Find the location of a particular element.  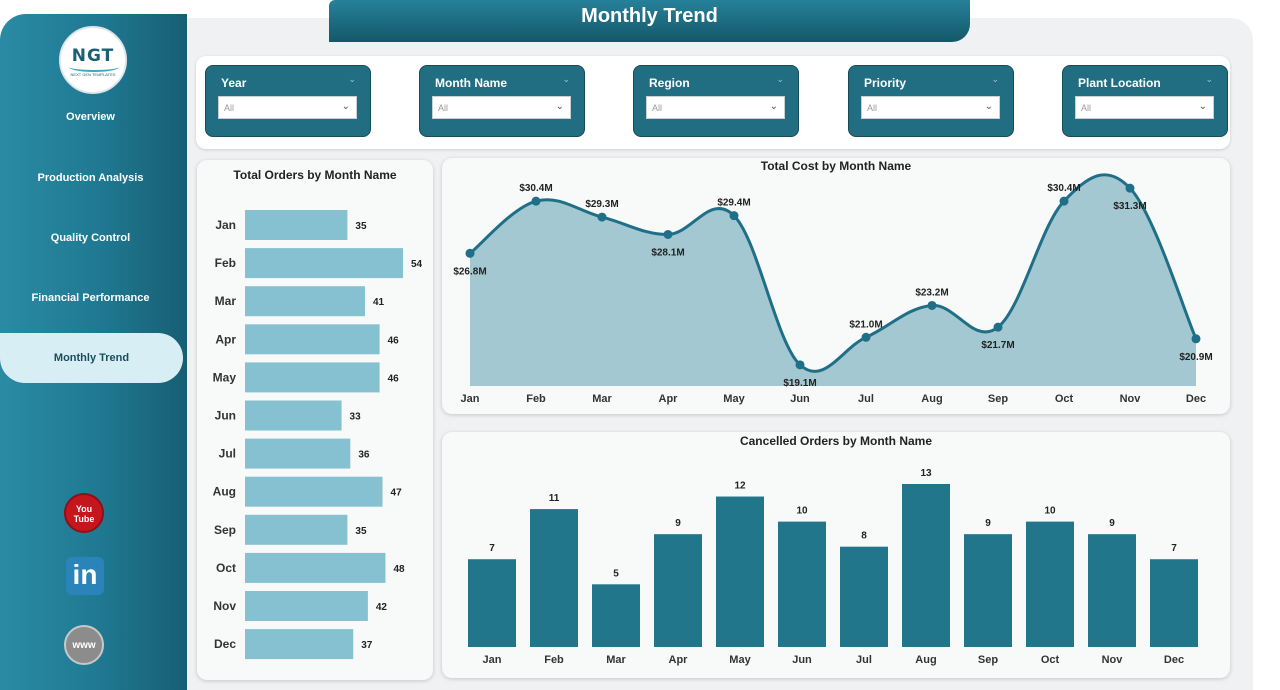

cost-data-label: $31.3M is located at coordinates (1129, 206).